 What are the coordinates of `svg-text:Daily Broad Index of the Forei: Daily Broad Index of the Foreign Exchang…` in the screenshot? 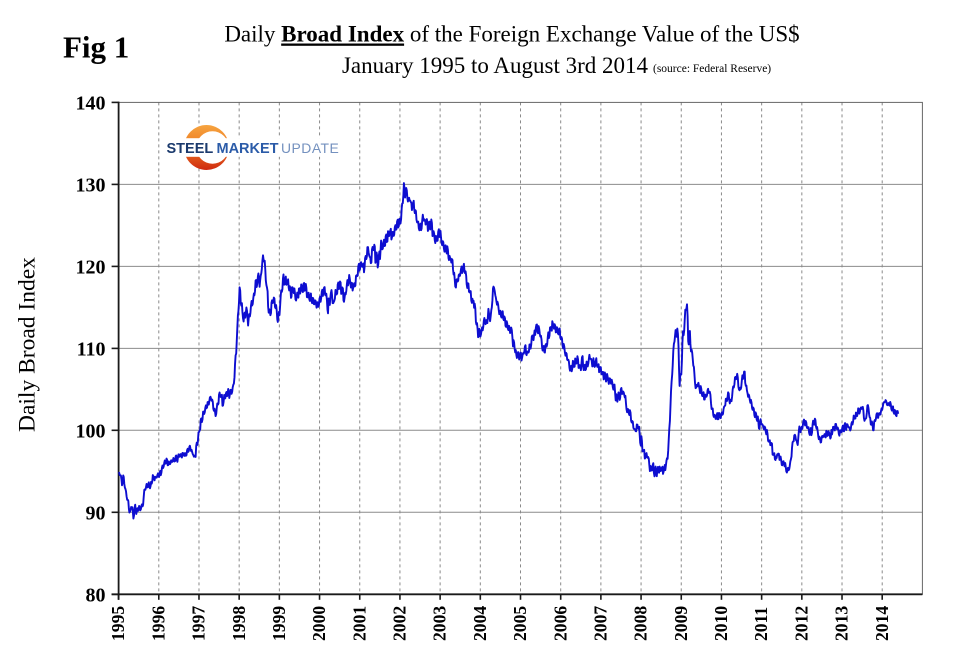 It's located at (511, 34).